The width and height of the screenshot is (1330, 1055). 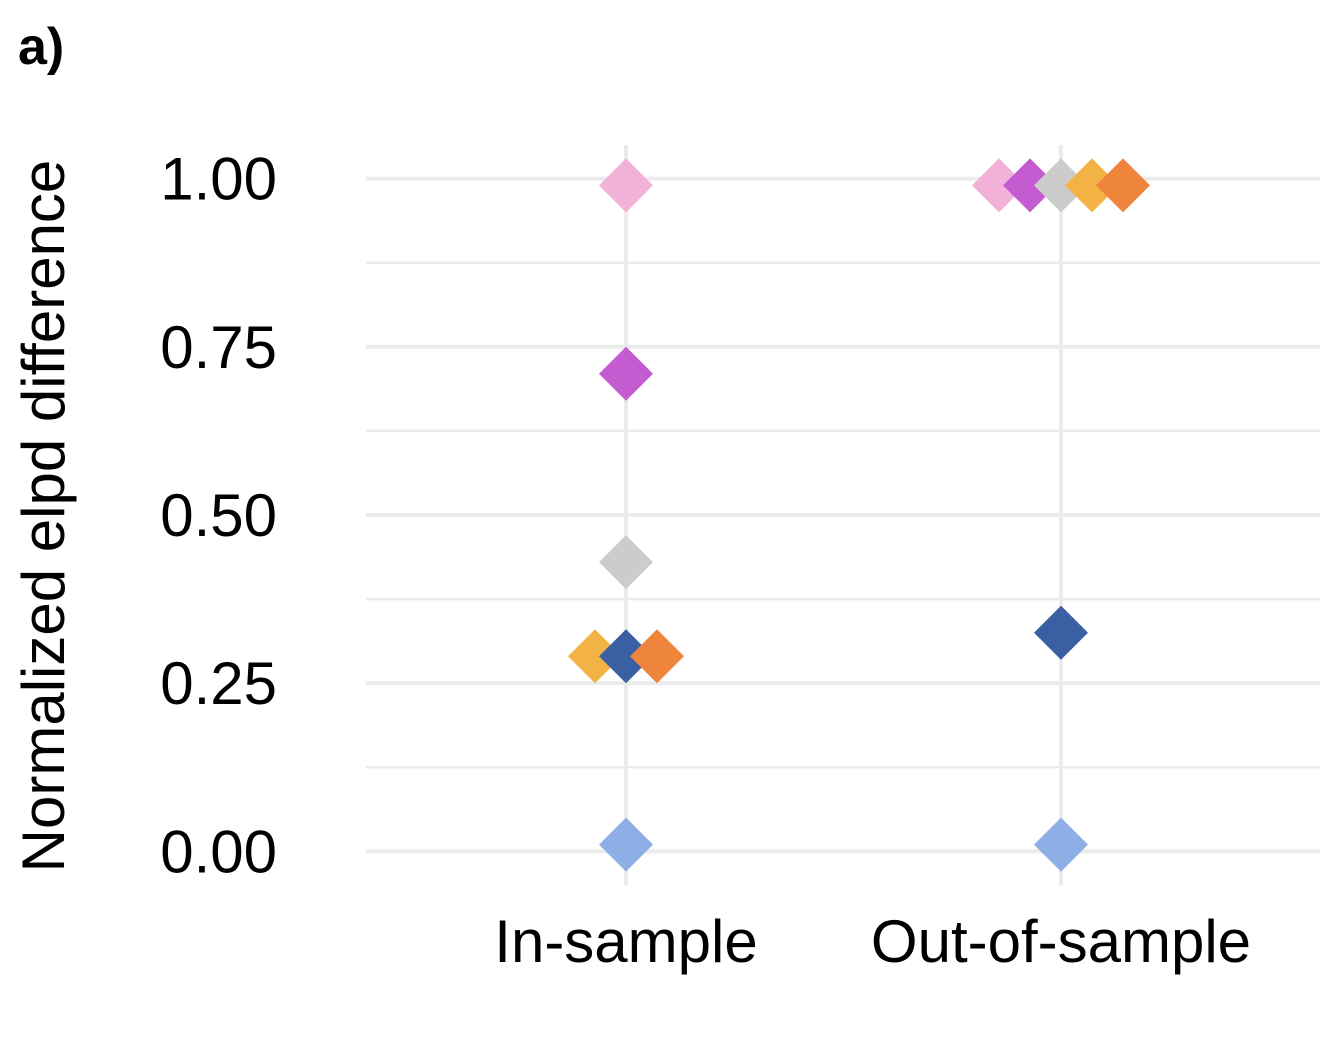 What do you see at coordinates (41, 47) in the screenshot?
I see `panel-label: a)` at bounding box center [41, 47].